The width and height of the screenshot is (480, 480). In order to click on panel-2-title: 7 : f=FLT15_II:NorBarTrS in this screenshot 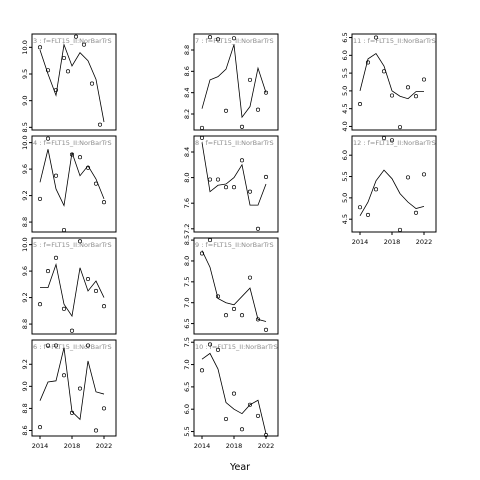, I will do `click(234, 41)`.